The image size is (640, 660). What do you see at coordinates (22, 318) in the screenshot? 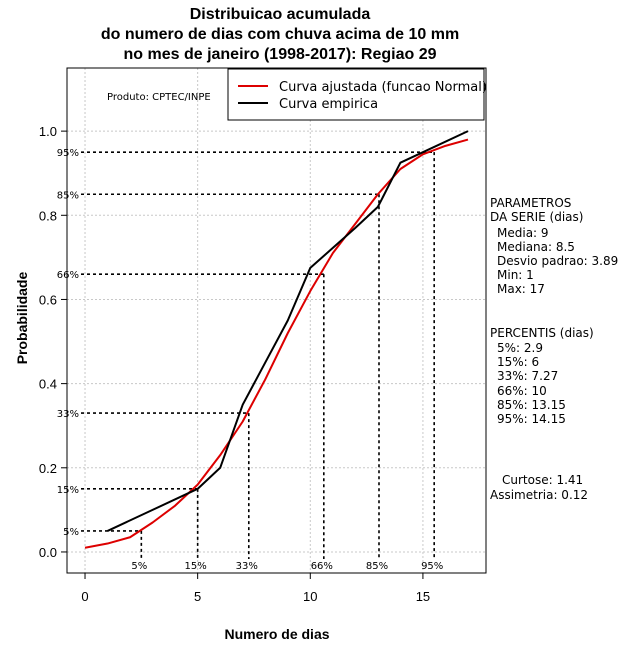
I see `y-axis-label: Probabilidade` at bounding box center [22, 318].